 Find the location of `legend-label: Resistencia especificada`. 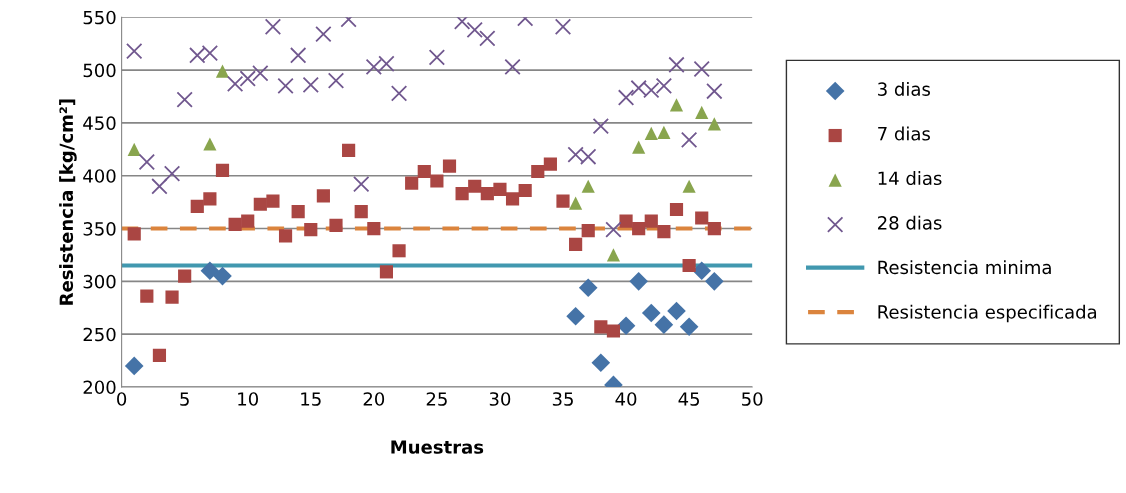

legend-label: Resistencia especificada is located at coordinates (987, 313).